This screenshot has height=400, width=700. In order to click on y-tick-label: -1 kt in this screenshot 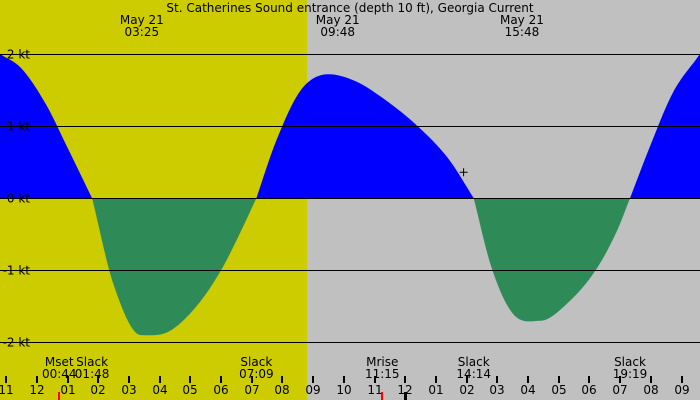, I will do `click(17, 271)`.